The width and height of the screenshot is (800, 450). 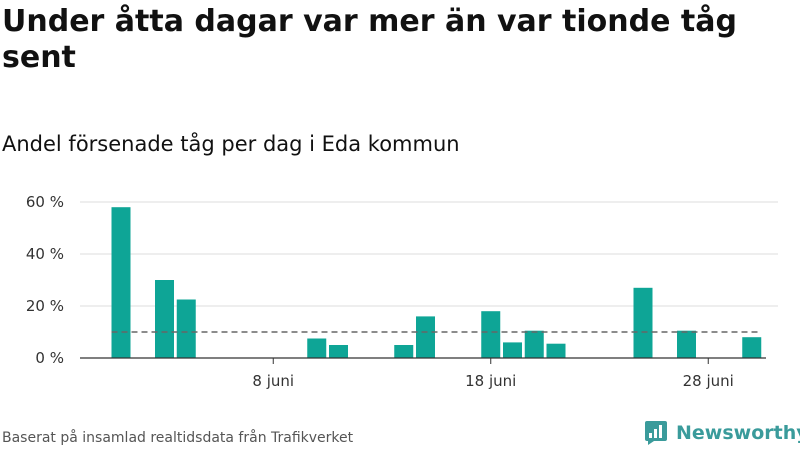 I want to click on x-axis: 8 juni 18 juni 28 juni, so click(x=423, y=373).